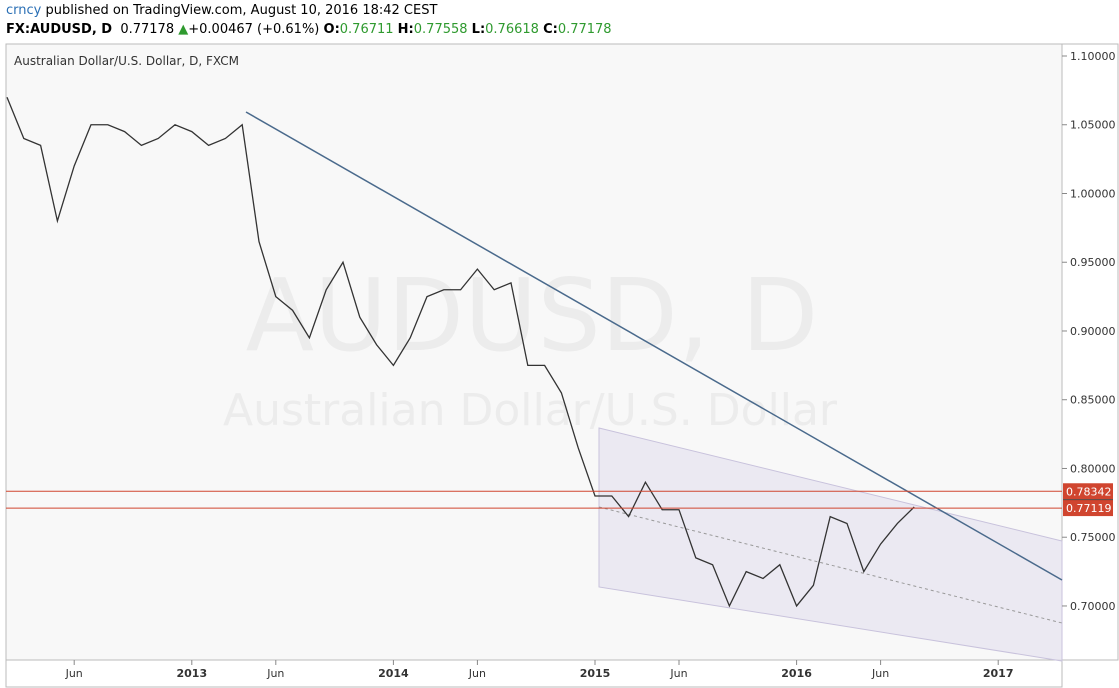 This screenshot has height=688, width=1119. Describe the element at coordinates (59, 29) in the screenshot. I see `symbol: FX:AUDUSD, D` at that location.